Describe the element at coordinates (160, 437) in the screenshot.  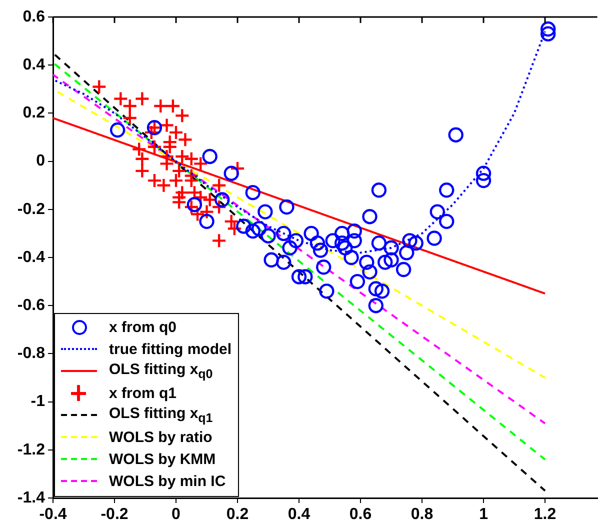
I see `legend-label: WOLS by ratio` at that location.